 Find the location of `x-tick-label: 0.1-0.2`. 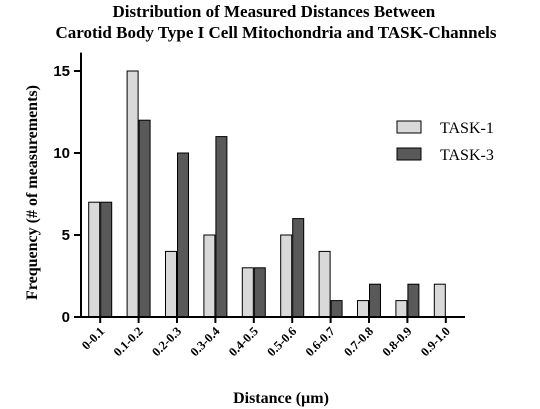

x-tick-label: 0.1-0.2 is located at coordinates (128, 341).